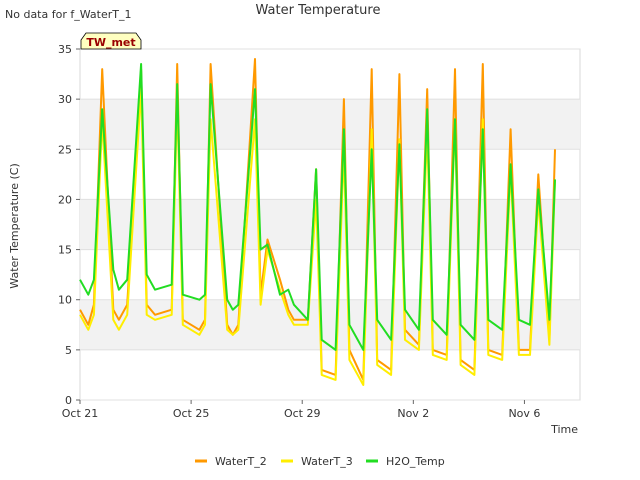  I want to click on legend-label-watert_3: WaterT_3, so click(327, 461).